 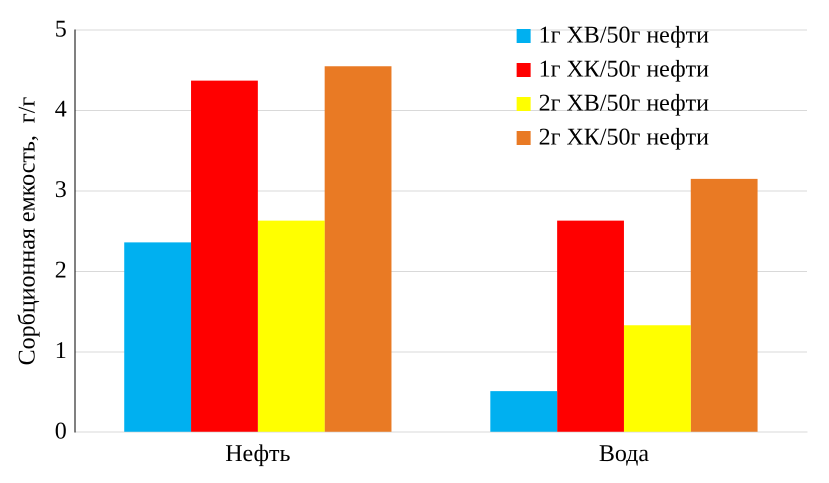 What do you see at coordinates (60, 190) in the screenshot?
I see `y-tick-label: 3` at bounding box center [60, 190].